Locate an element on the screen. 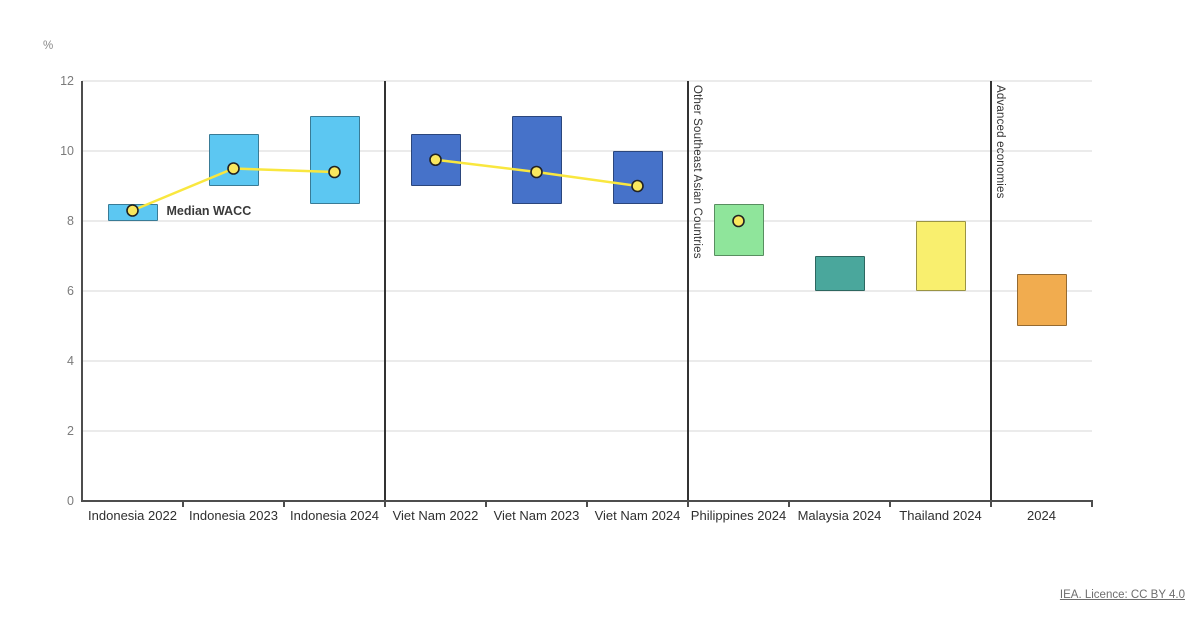  x-label-indonesia-2024: Indonesia 2024 is located at coordinates (334, 515).